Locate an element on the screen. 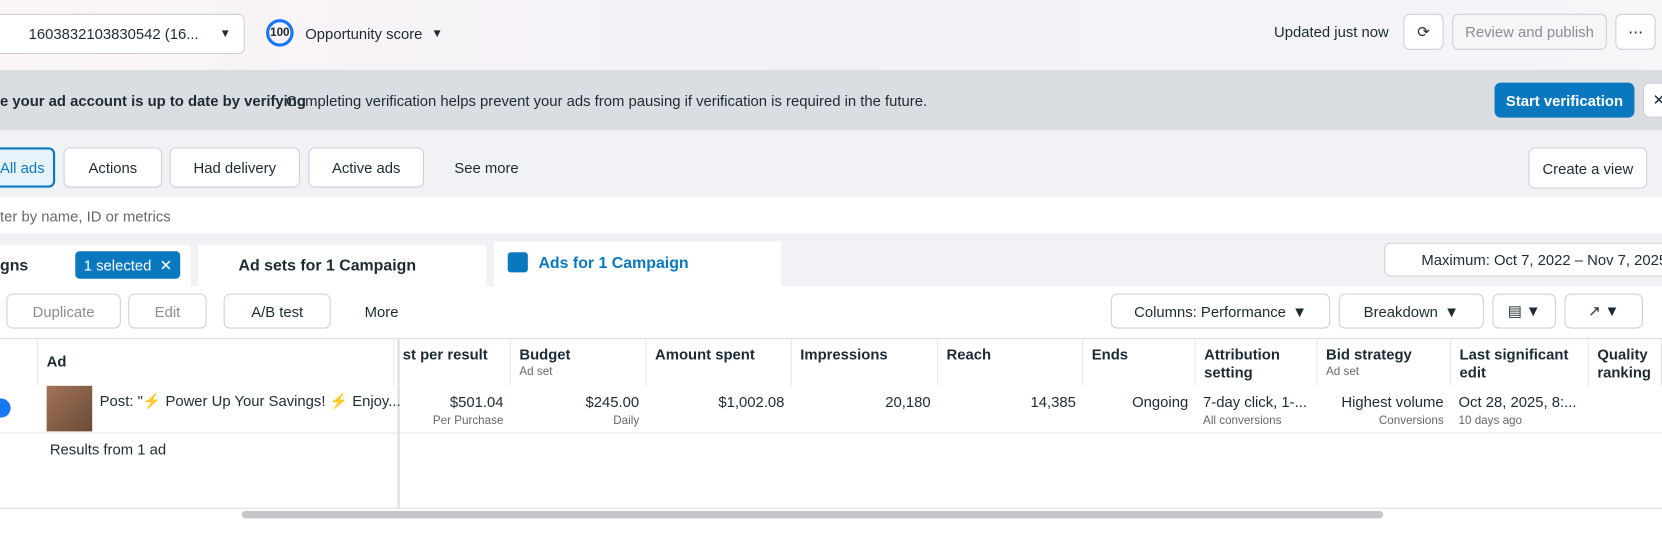 The height and width of the screenshot is (554, 1662). cell-sublabel: All conversions is located at coordinates (1242, 421).